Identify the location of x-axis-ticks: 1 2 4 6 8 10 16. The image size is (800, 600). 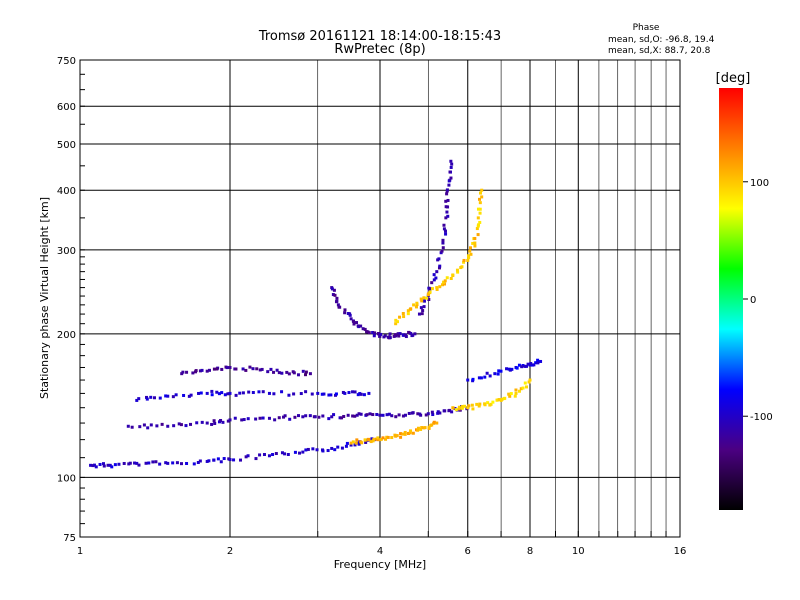
(381, 544).